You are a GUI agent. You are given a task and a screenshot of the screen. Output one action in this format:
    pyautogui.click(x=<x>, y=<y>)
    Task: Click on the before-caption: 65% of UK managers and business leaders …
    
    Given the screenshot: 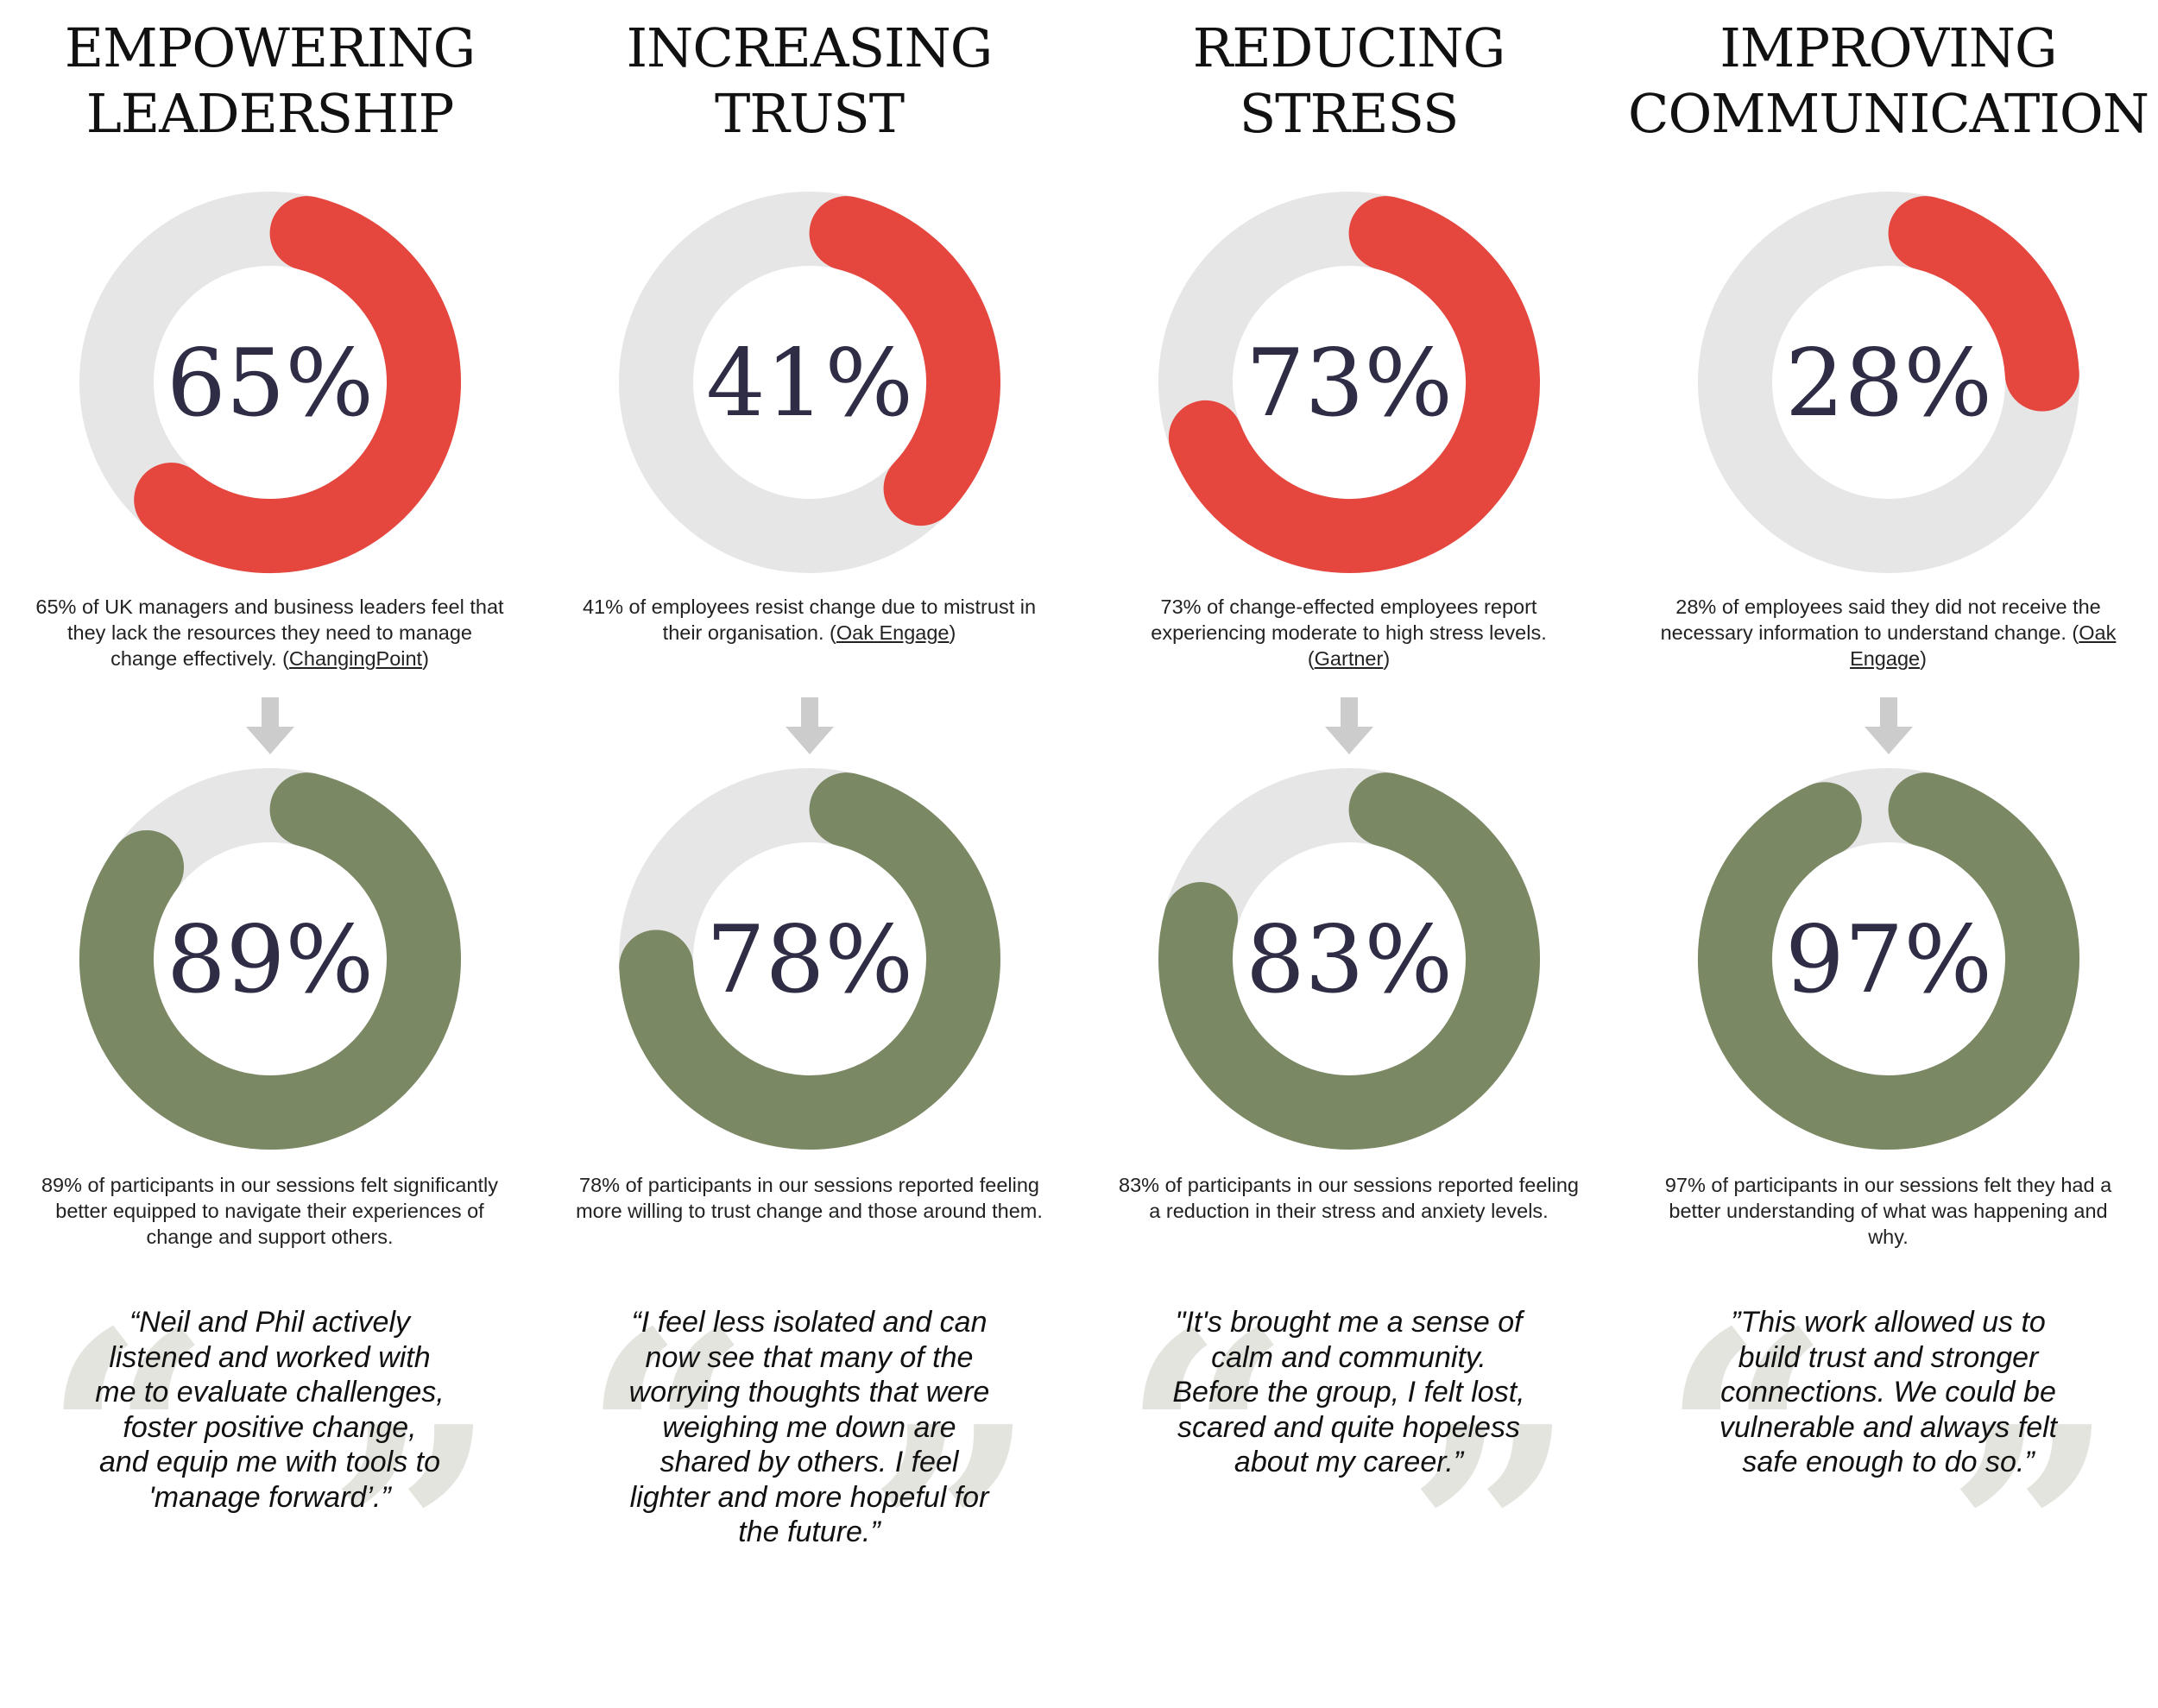 What is the action you would take?
    pyautogui.click(x=269, y=633)
    